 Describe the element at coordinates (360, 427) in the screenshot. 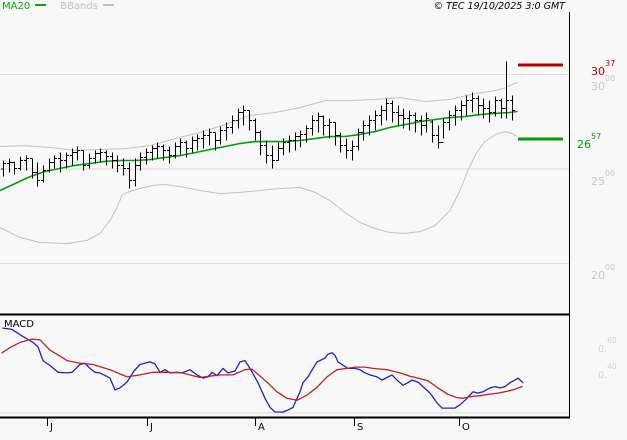

I see `month-label: S` at that location.